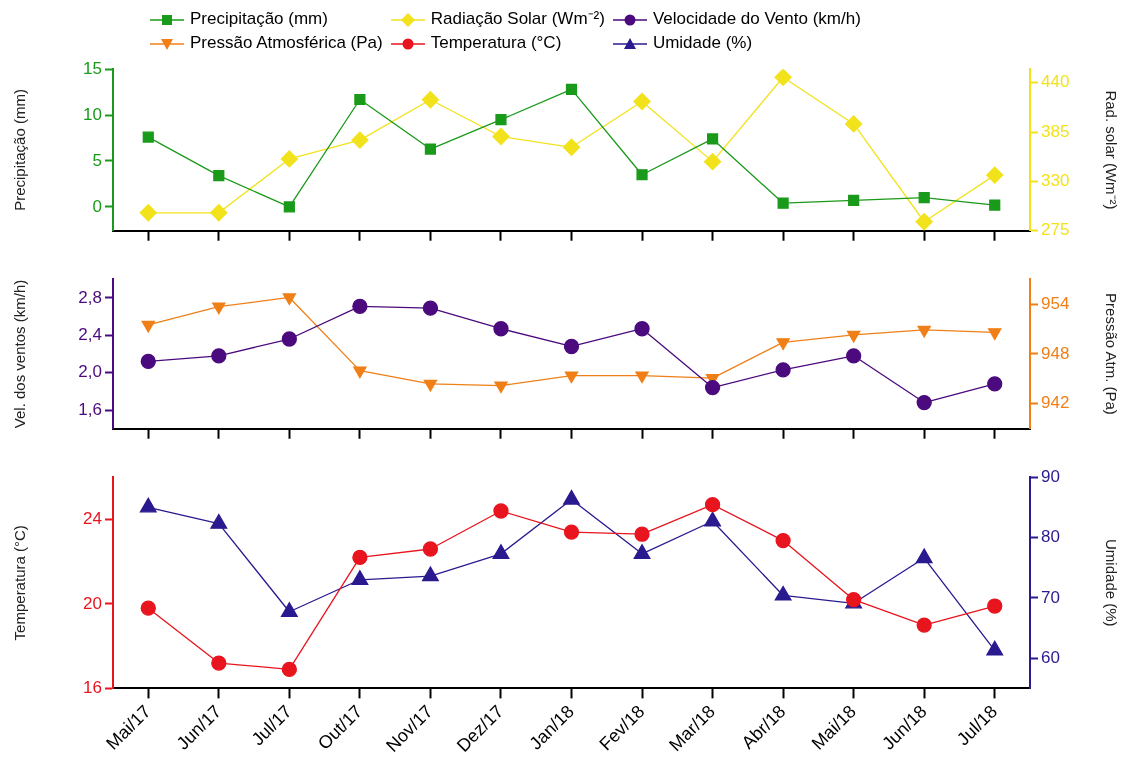 This screenshot has width=1135, height=771. Describe the element at coordinates (1050, 657) in the screenshot. I see `y2-tick-label: 60` at that location.